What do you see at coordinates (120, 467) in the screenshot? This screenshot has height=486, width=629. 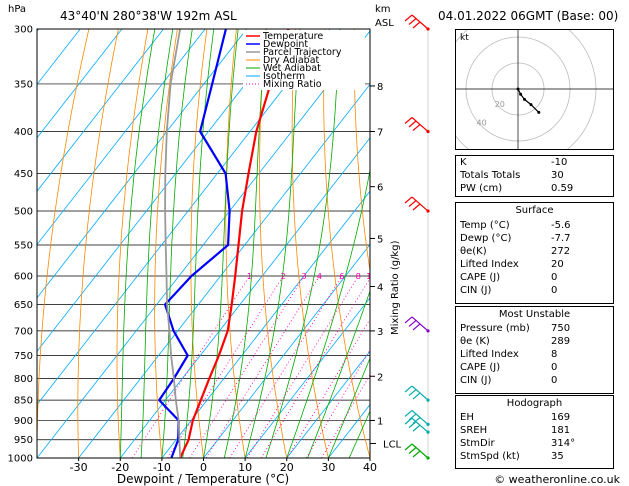 I see `temperature-tick-label: -20` at bounding box center [120, 467].